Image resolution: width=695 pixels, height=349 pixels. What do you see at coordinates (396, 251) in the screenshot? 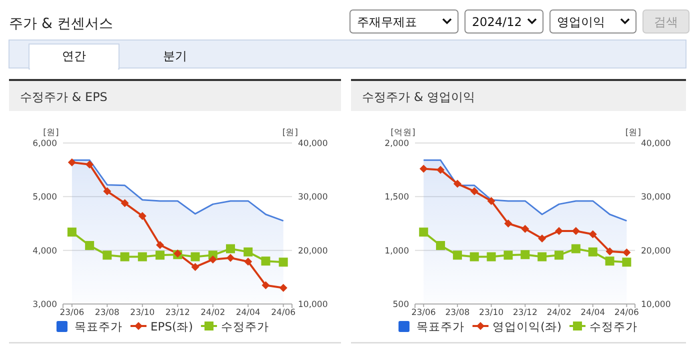
I see `y-tick-label: 1,000` at bounding box center [396, 251].